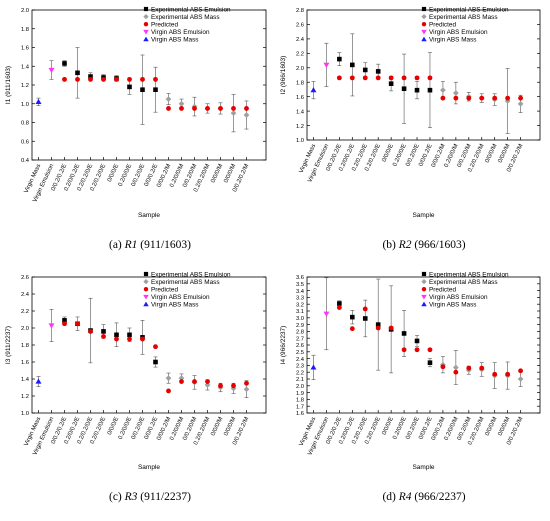  Describe the element at coordinates (439, 497) in the screenshot. I see `caption-ratio: (966/2237)` at that location.